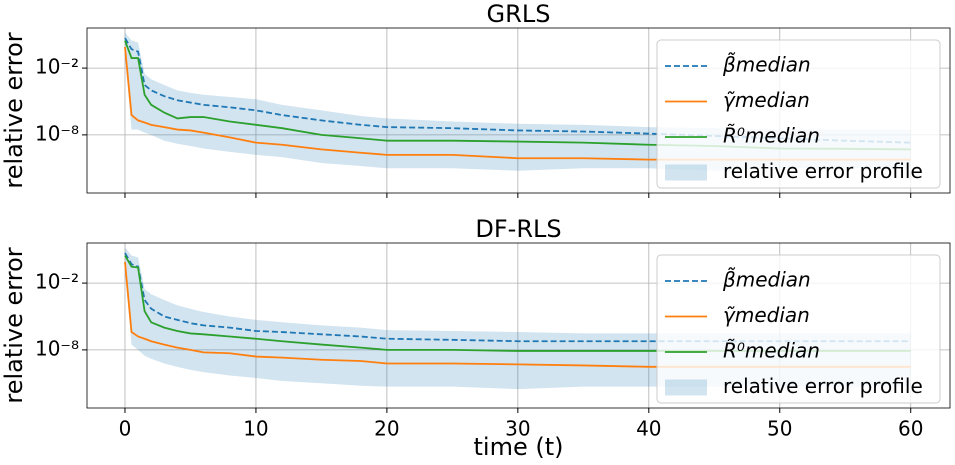  Describe the element at coordinates (517, 429) in the screenshot. I see `x-tick-label: 30` at that location.